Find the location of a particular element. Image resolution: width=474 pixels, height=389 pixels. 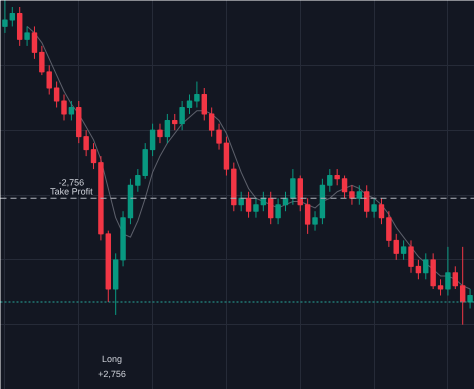

annotation: -2,756 is located at coordinates (71, 182).